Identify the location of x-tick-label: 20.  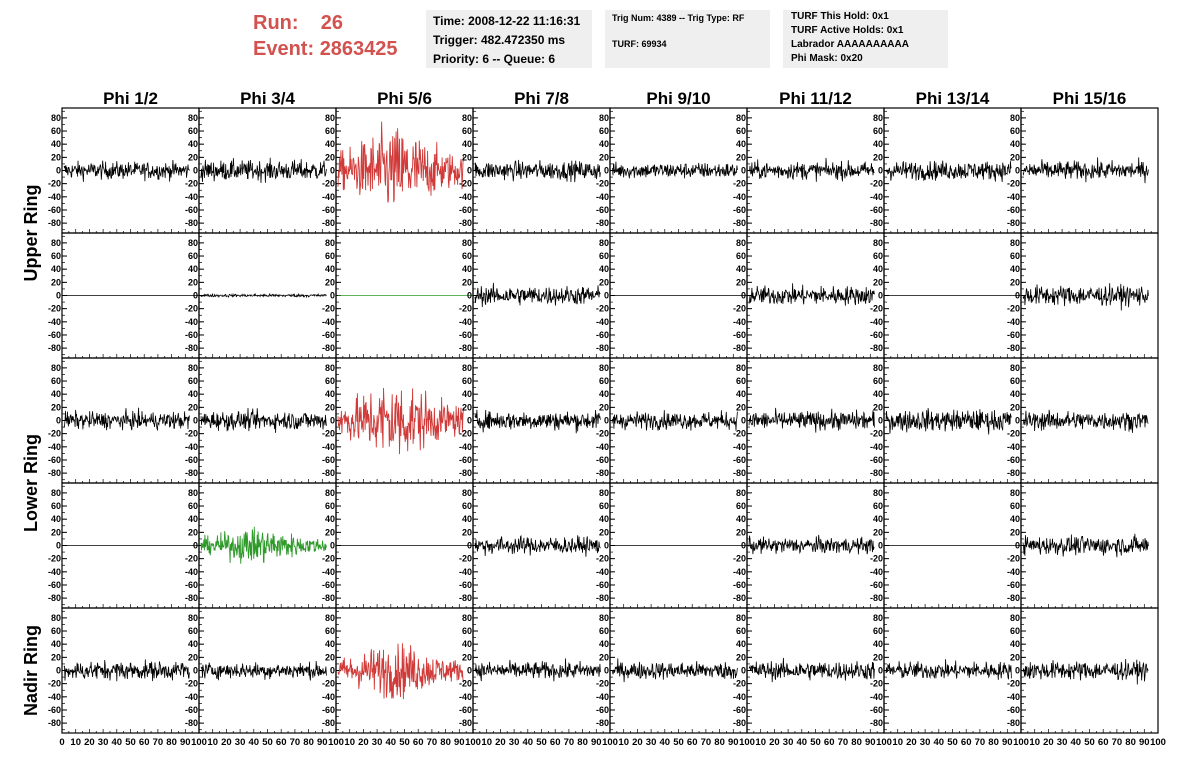
(363, 742).